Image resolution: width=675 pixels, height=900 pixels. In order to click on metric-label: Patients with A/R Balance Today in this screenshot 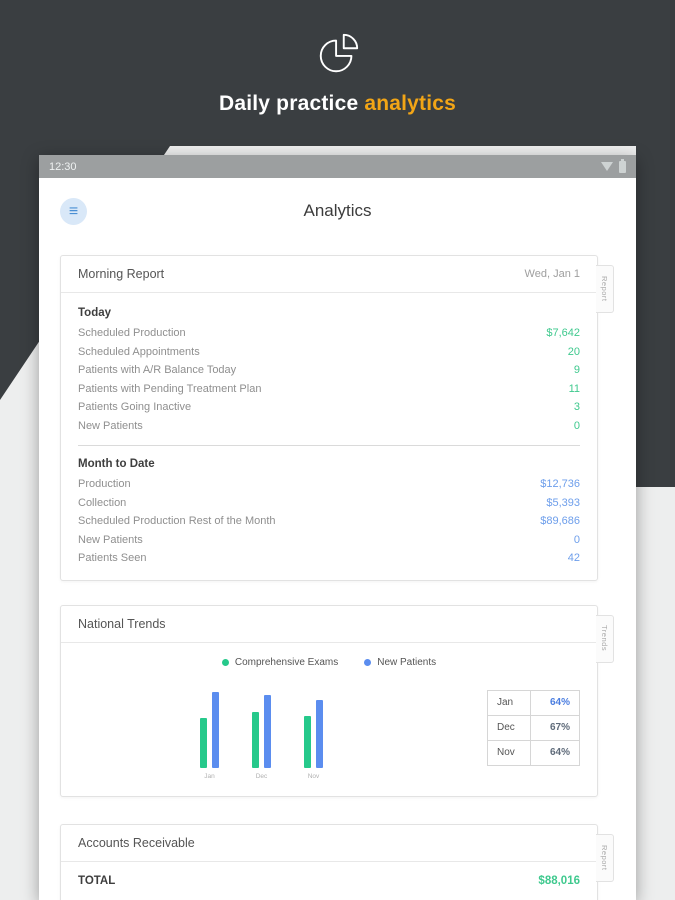, I will do `click(157, 370)`.